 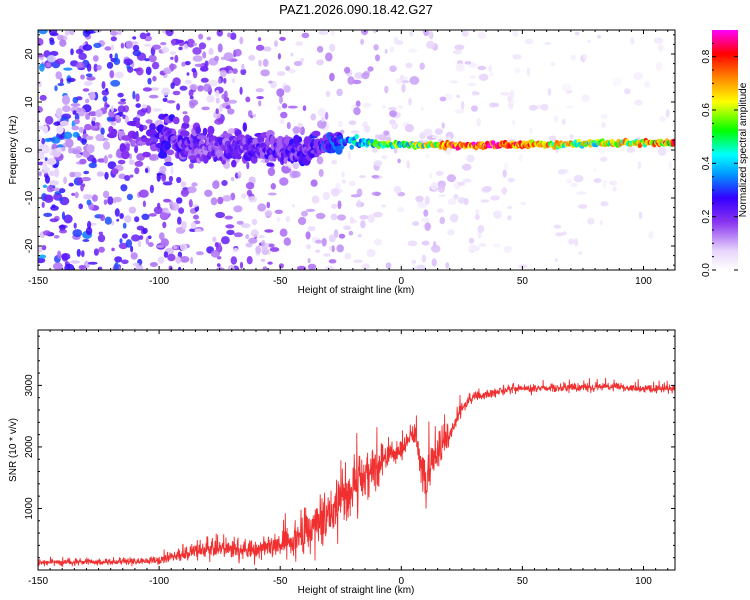 I want to click on y-tick-label: -20, so click(x=29, y=245).